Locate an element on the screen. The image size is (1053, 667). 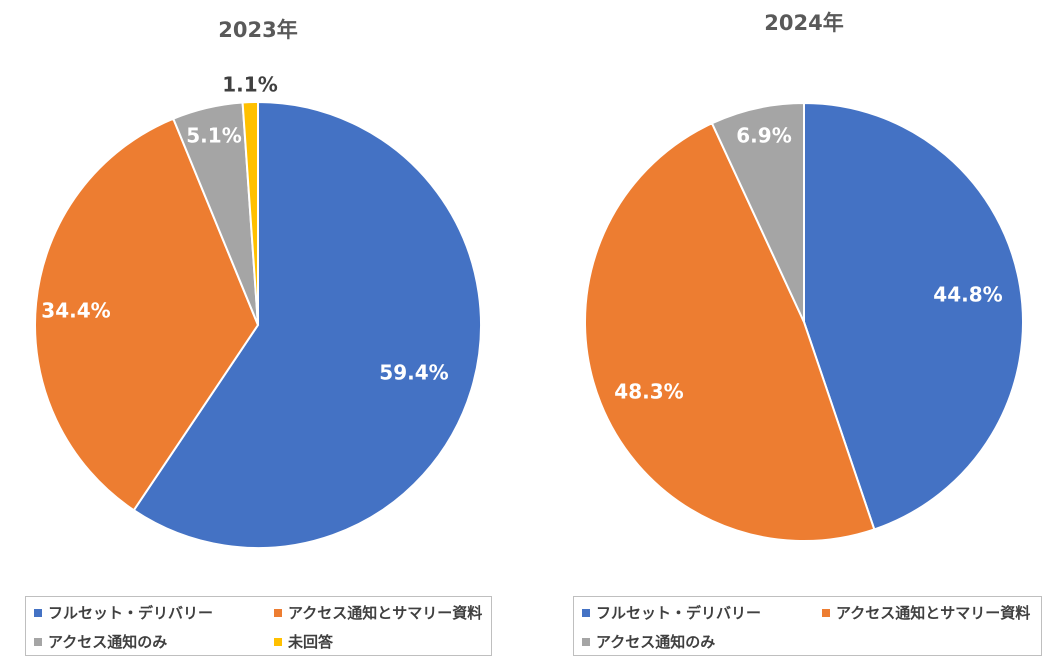
data-label: 1.1% is located at coordinates (249, 85).